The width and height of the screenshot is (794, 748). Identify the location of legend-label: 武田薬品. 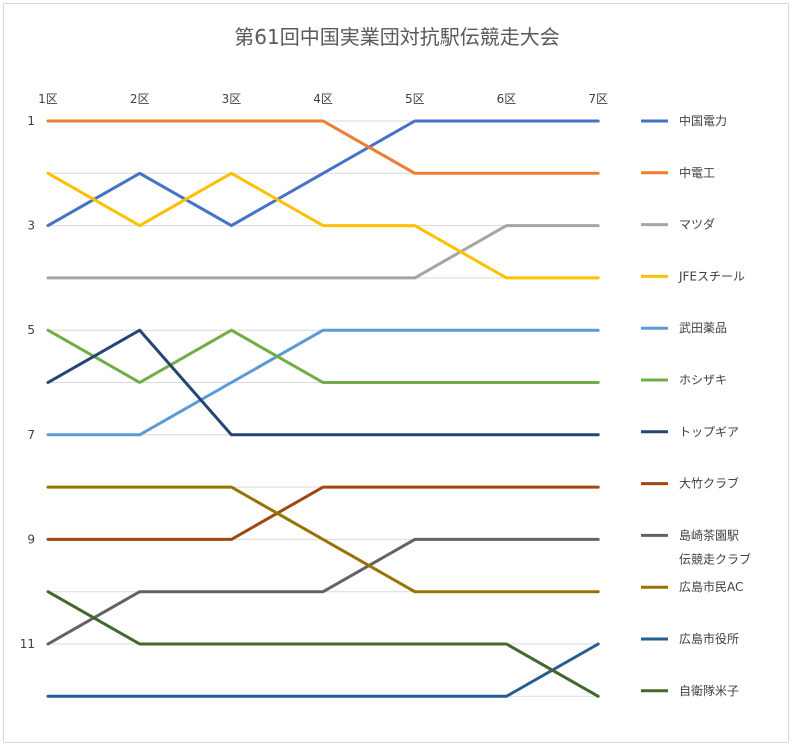
(703, 328).